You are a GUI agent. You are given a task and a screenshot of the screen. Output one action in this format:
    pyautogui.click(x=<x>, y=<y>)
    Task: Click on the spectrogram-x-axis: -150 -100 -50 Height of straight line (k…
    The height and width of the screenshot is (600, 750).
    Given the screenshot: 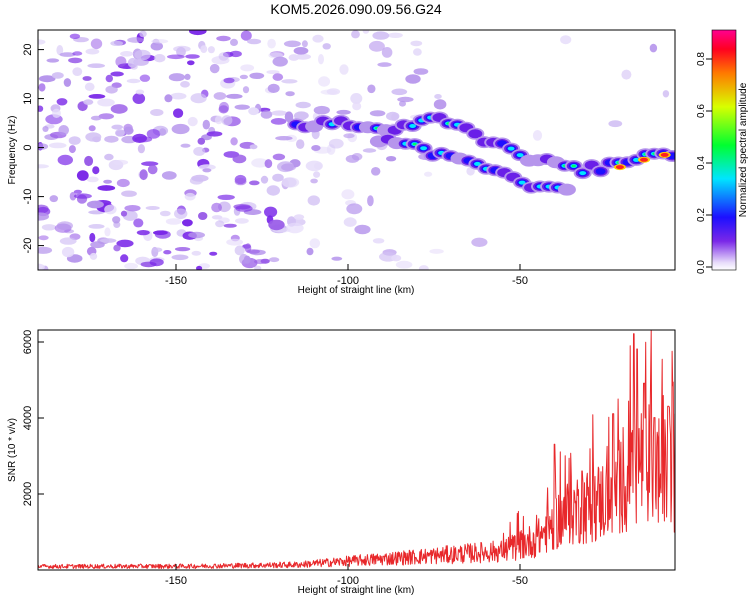 What is the action you would take?
    pyautogui.click(x=346, y=280)
    